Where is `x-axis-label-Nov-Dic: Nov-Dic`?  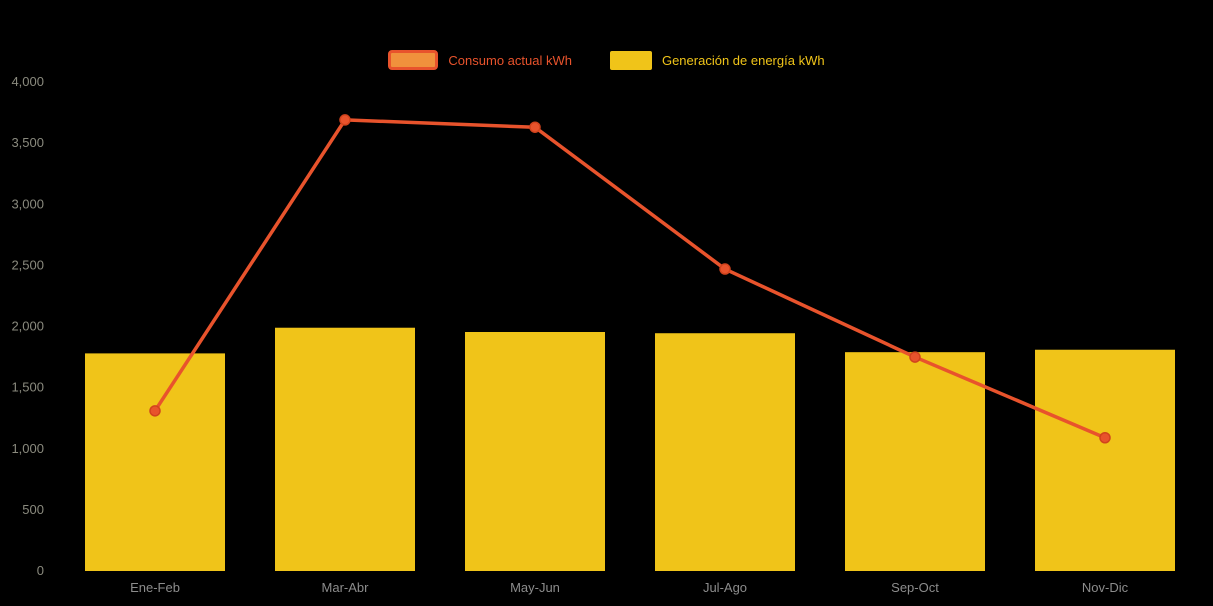
x-axis-label-Nov-Dic: Nov-Dic is located at coordinates (1105, 587).